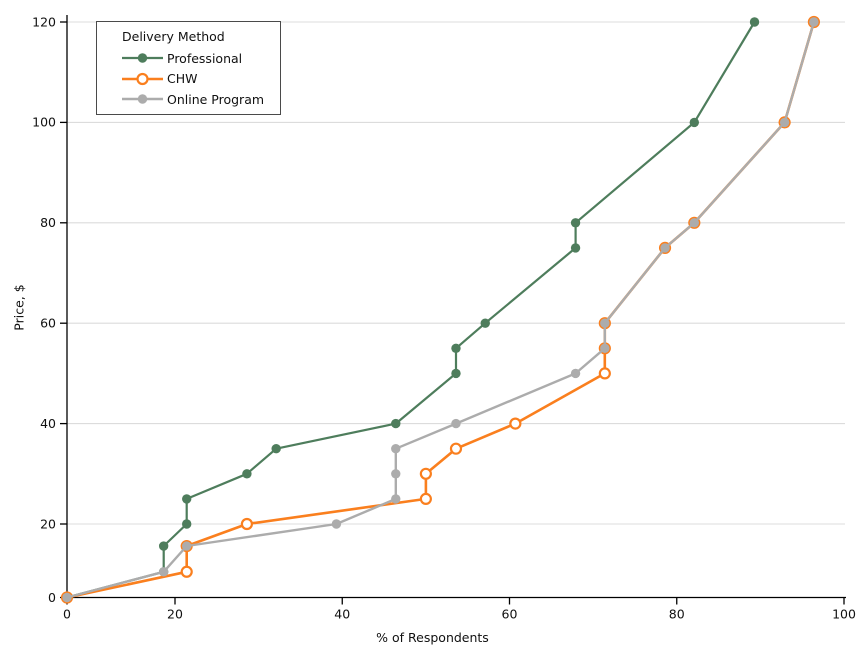 Image resolution: width=865 pixels, height=661 pixels. Describe the element at coordinates (216, 99) in the screenshot. I see `legend-label-online-program: Online Program` at that location.